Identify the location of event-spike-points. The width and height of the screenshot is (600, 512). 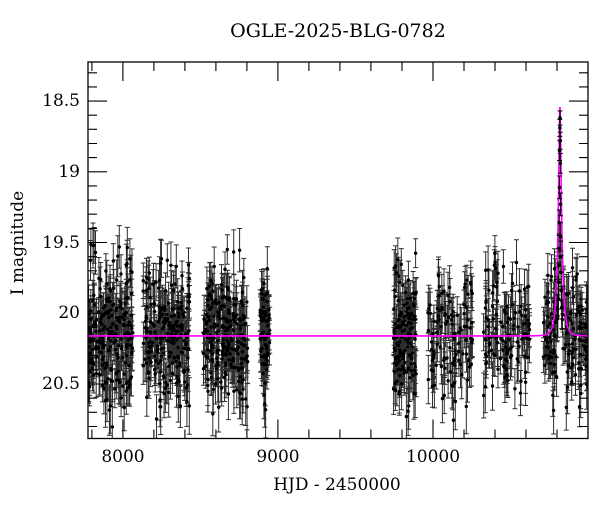
(560, 224).